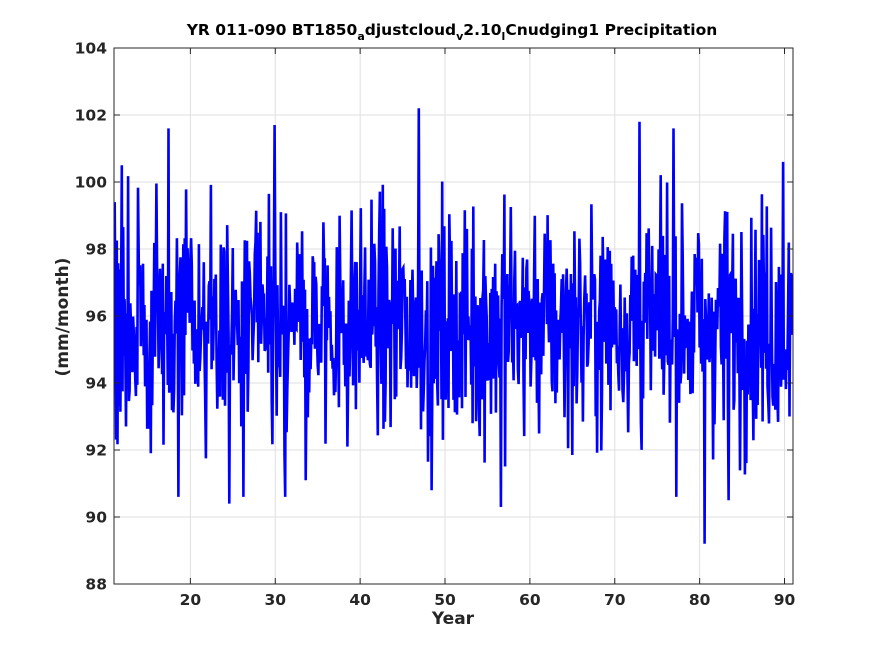  I want to click on x-tick-label: 70, so click(615, 600).